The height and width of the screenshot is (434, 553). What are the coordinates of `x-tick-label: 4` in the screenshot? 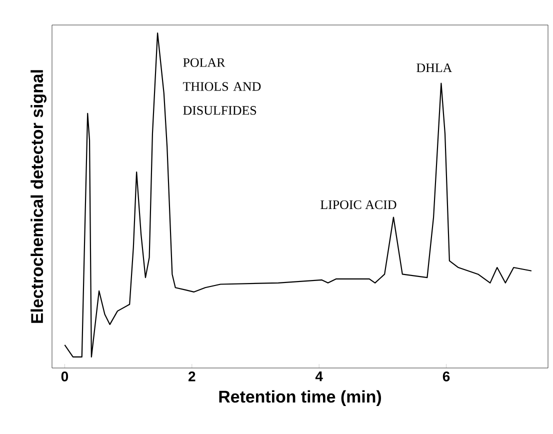 It's located at (319, 377).